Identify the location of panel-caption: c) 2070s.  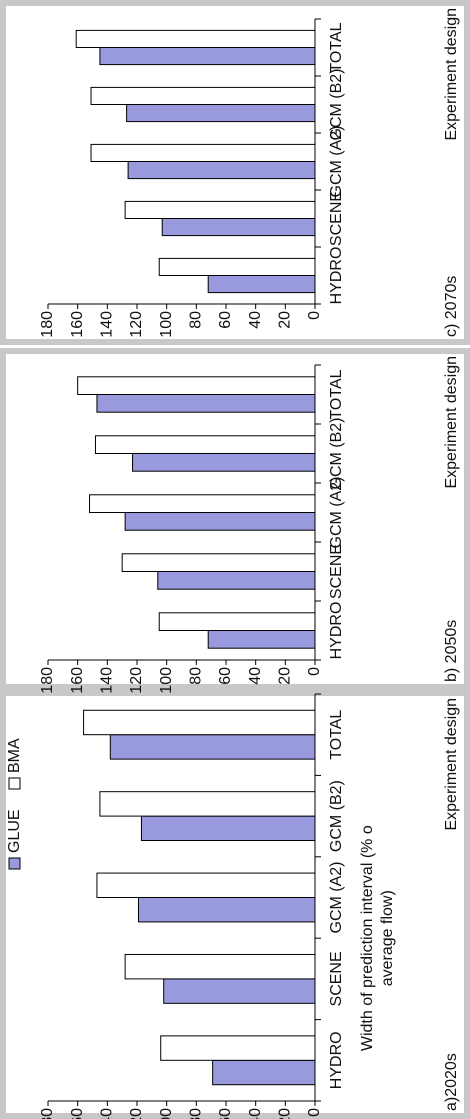
(451, 306).